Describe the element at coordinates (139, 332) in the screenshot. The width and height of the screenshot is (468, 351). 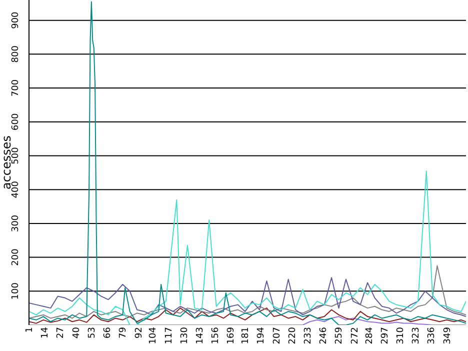
I see `x-tick-label: 92` at that location.